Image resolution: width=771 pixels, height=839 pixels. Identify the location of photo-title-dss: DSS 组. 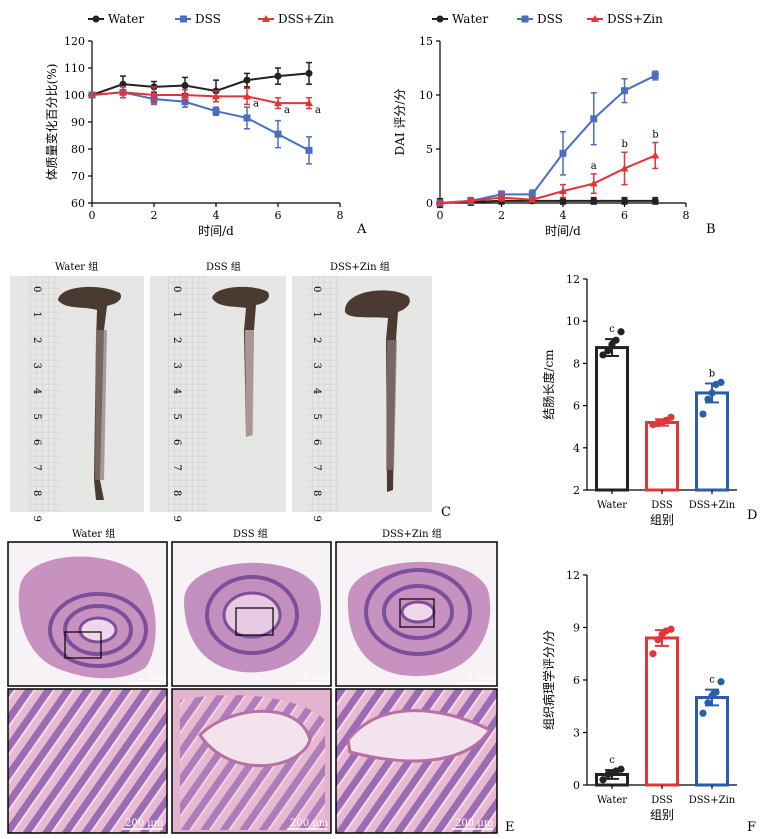
(223, 266).